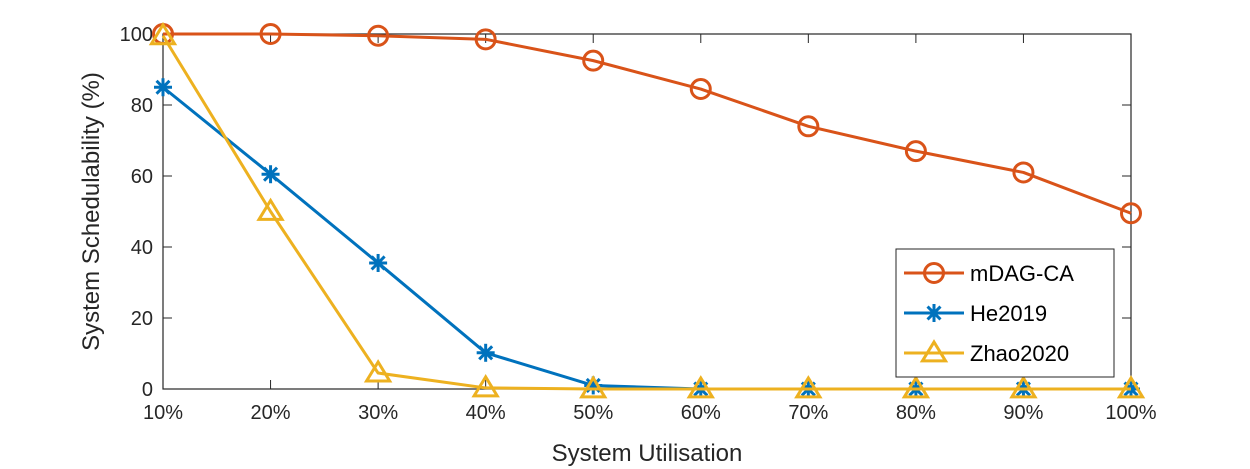 The height and width of the screenshot is (469, 1250). I want to click on y-tick-label: 60, so click(142, 177).